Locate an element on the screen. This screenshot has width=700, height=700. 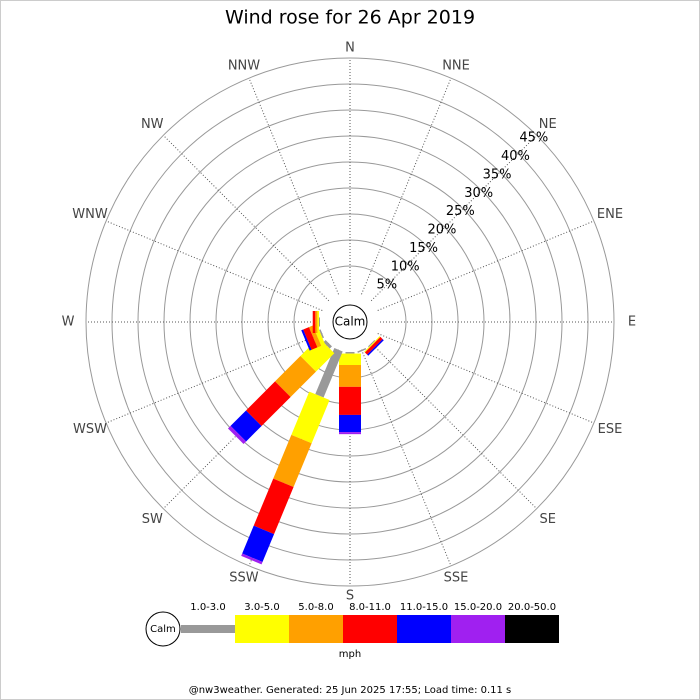
direction-label: NW is located at coordinates (152, 124).